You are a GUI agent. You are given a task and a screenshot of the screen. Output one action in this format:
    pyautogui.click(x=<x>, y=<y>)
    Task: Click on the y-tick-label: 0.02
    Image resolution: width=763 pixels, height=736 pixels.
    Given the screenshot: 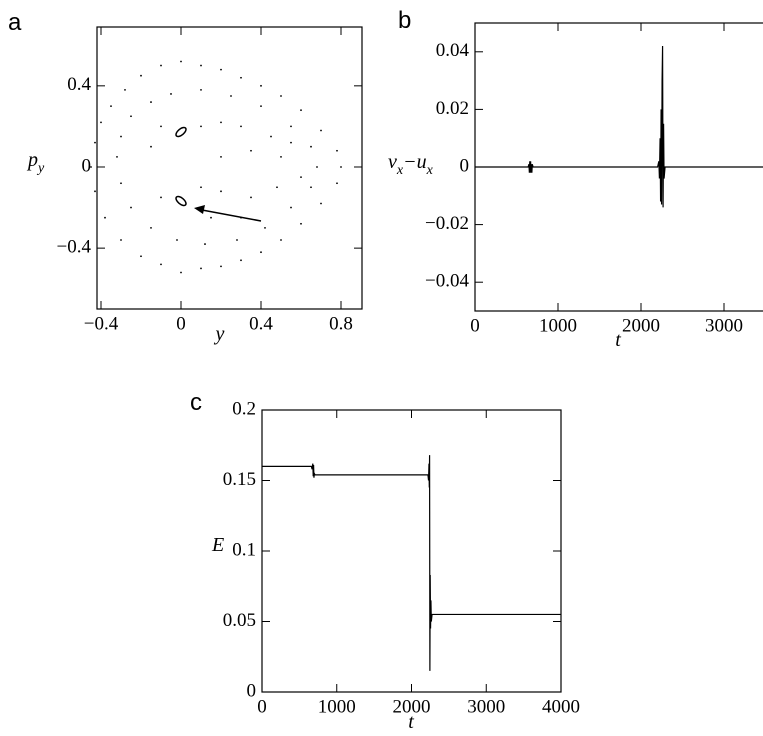 What is the action you would take?
    pyautogui.click(x=452, y=108)
    